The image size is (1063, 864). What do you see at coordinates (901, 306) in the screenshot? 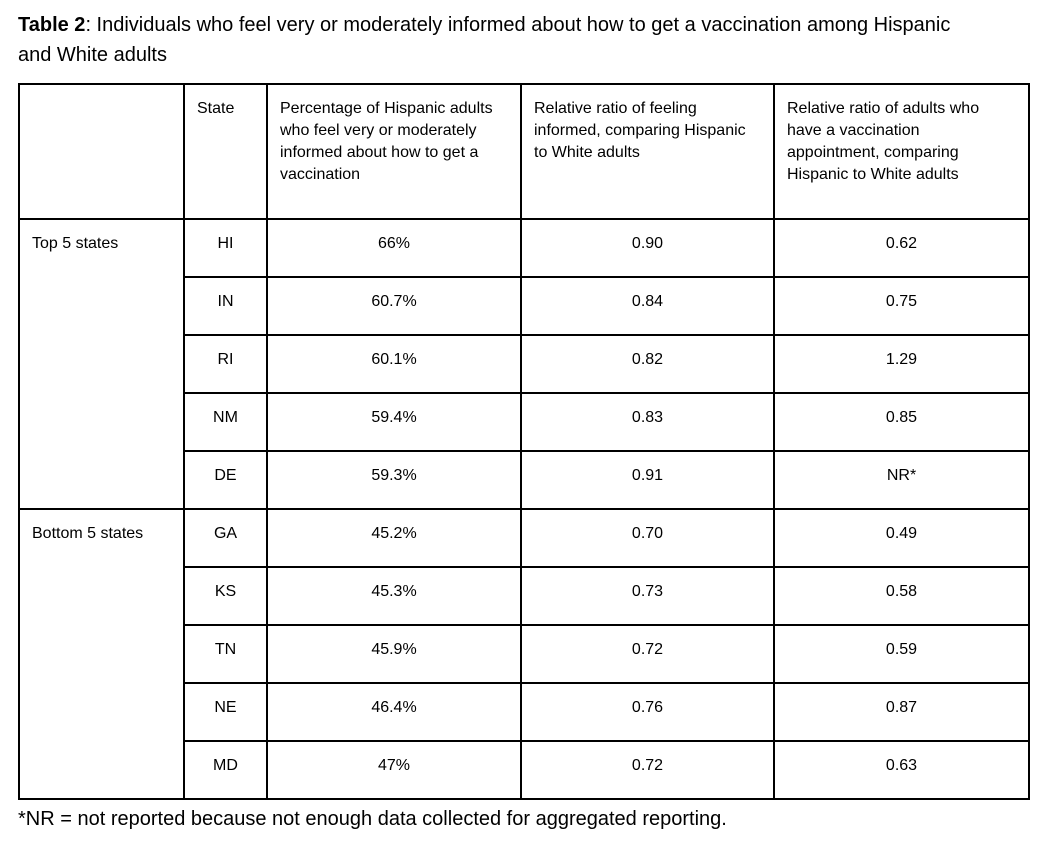
I see `ratio-appointment-cell: 0.75` at bounding box center [901, 306].